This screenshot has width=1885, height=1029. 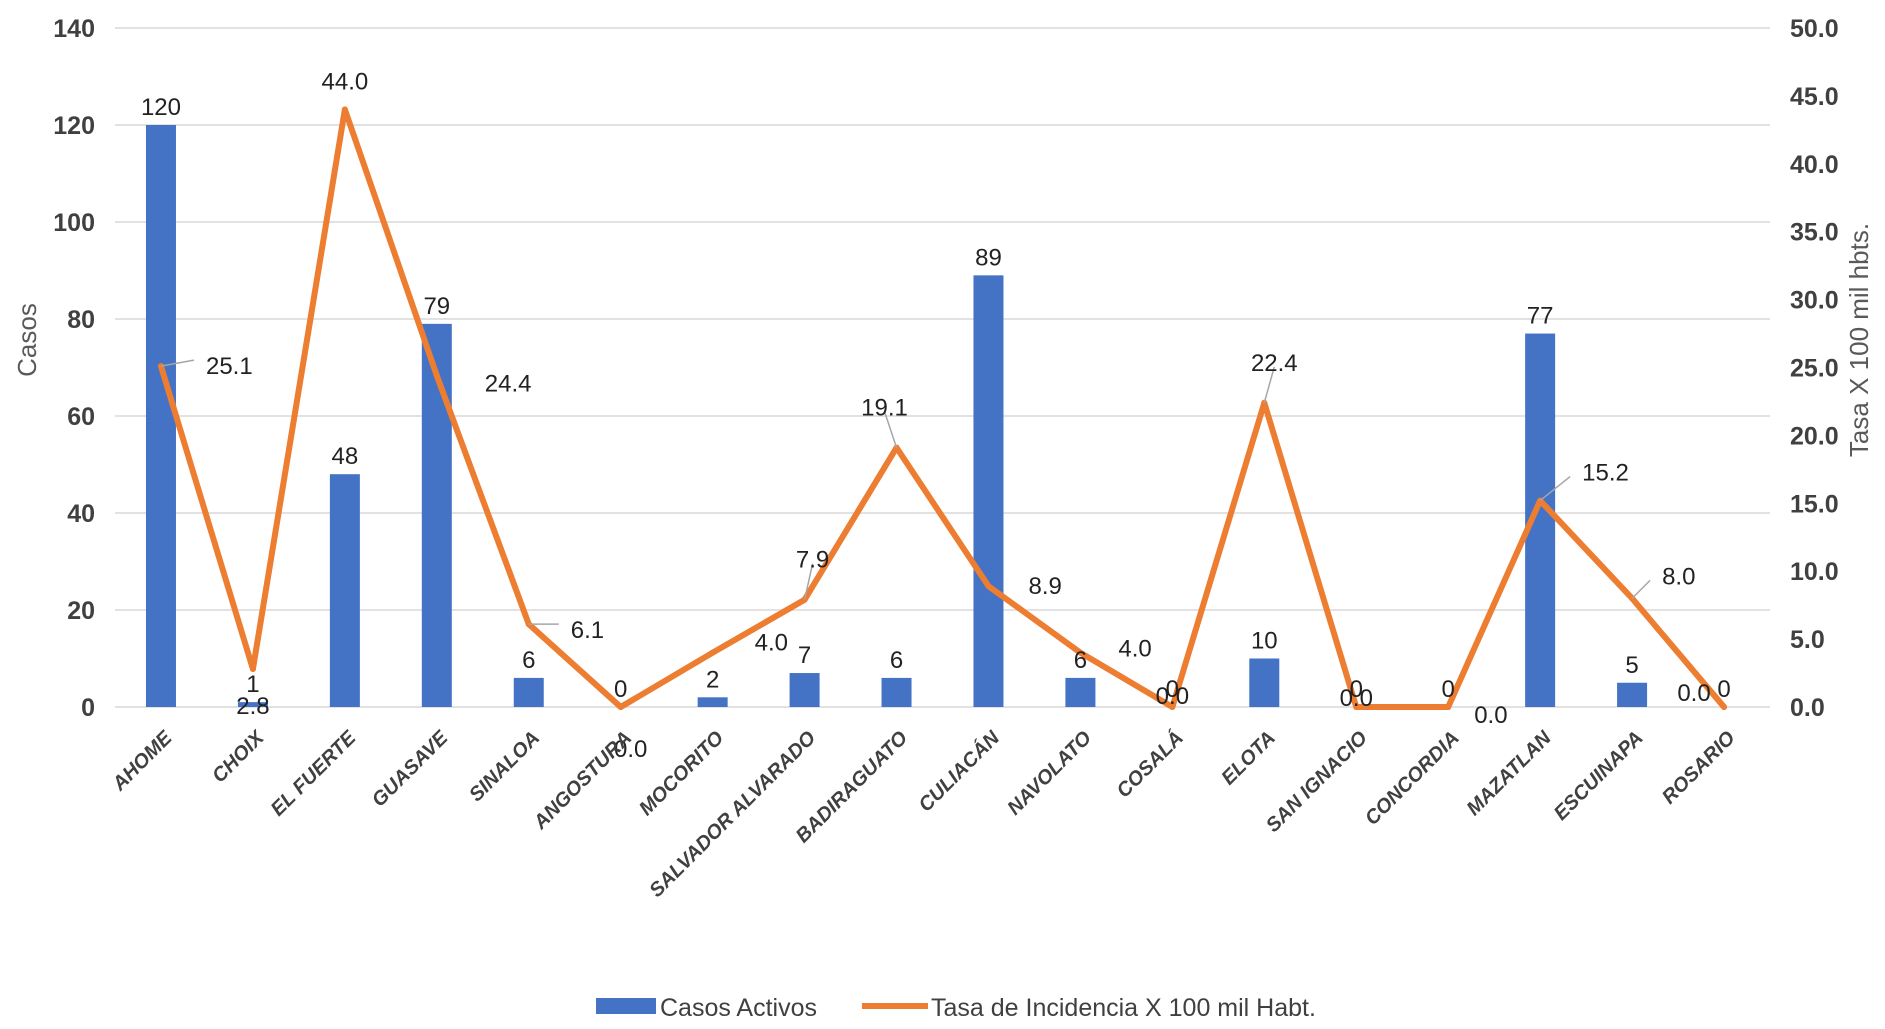 What do you see at coordinates (142, 761) in the screenshot?
I see `x-tick-label: AHOME` at bounding box center [142, 761].